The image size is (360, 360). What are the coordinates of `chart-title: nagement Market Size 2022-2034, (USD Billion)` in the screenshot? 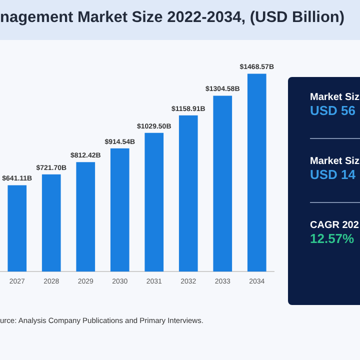 It's located at (173, 18).